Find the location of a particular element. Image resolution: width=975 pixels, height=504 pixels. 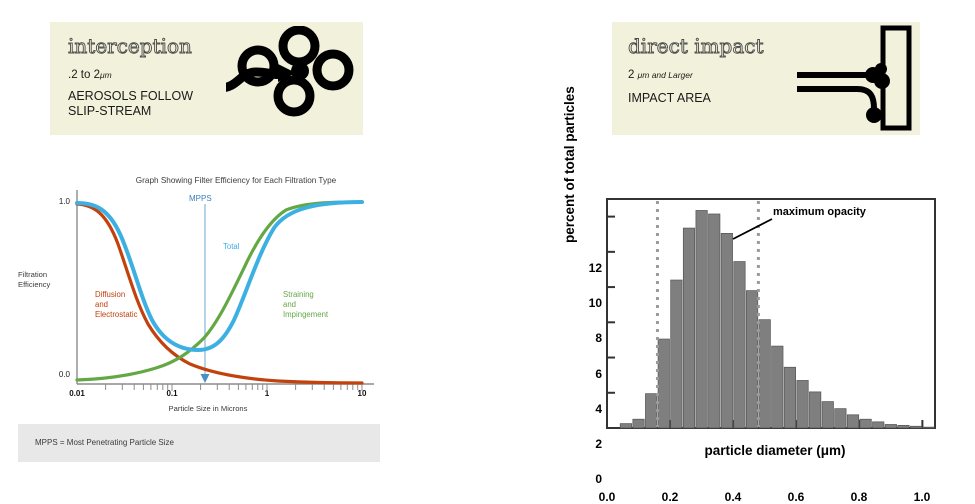

filter-efficiency-xtick-3: 10 is located at coordinates (362, 393).